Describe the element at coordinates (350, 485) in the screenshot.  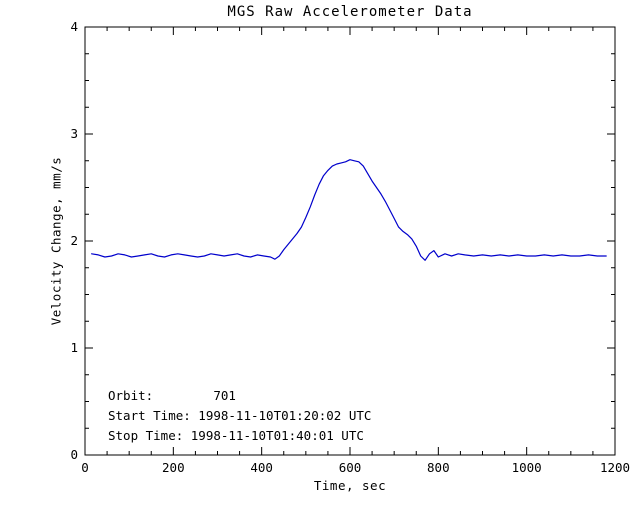
I see `x-axis-label: Time, sec` at that location.